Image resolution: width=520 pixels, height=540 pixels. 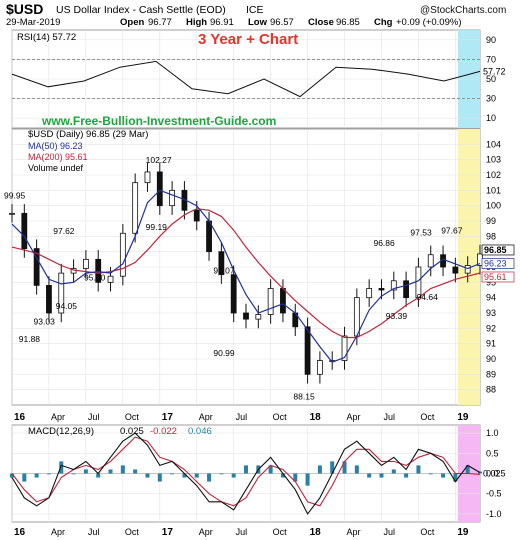 What do you see at coordinates (491, 79) in the screenshot?
I see `rsi-tick-label: 50` at bounding box center [491, 79].